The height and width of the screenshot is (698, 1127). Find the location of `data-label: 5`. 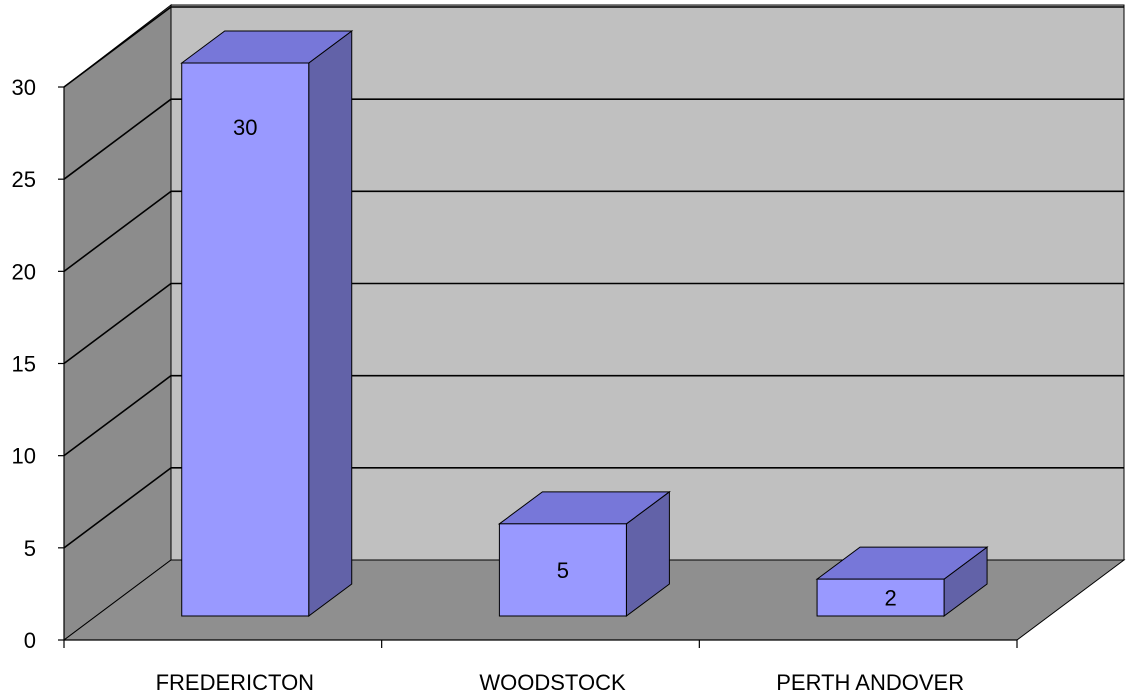

data-label: 5 is located at coordinates (563, 570).